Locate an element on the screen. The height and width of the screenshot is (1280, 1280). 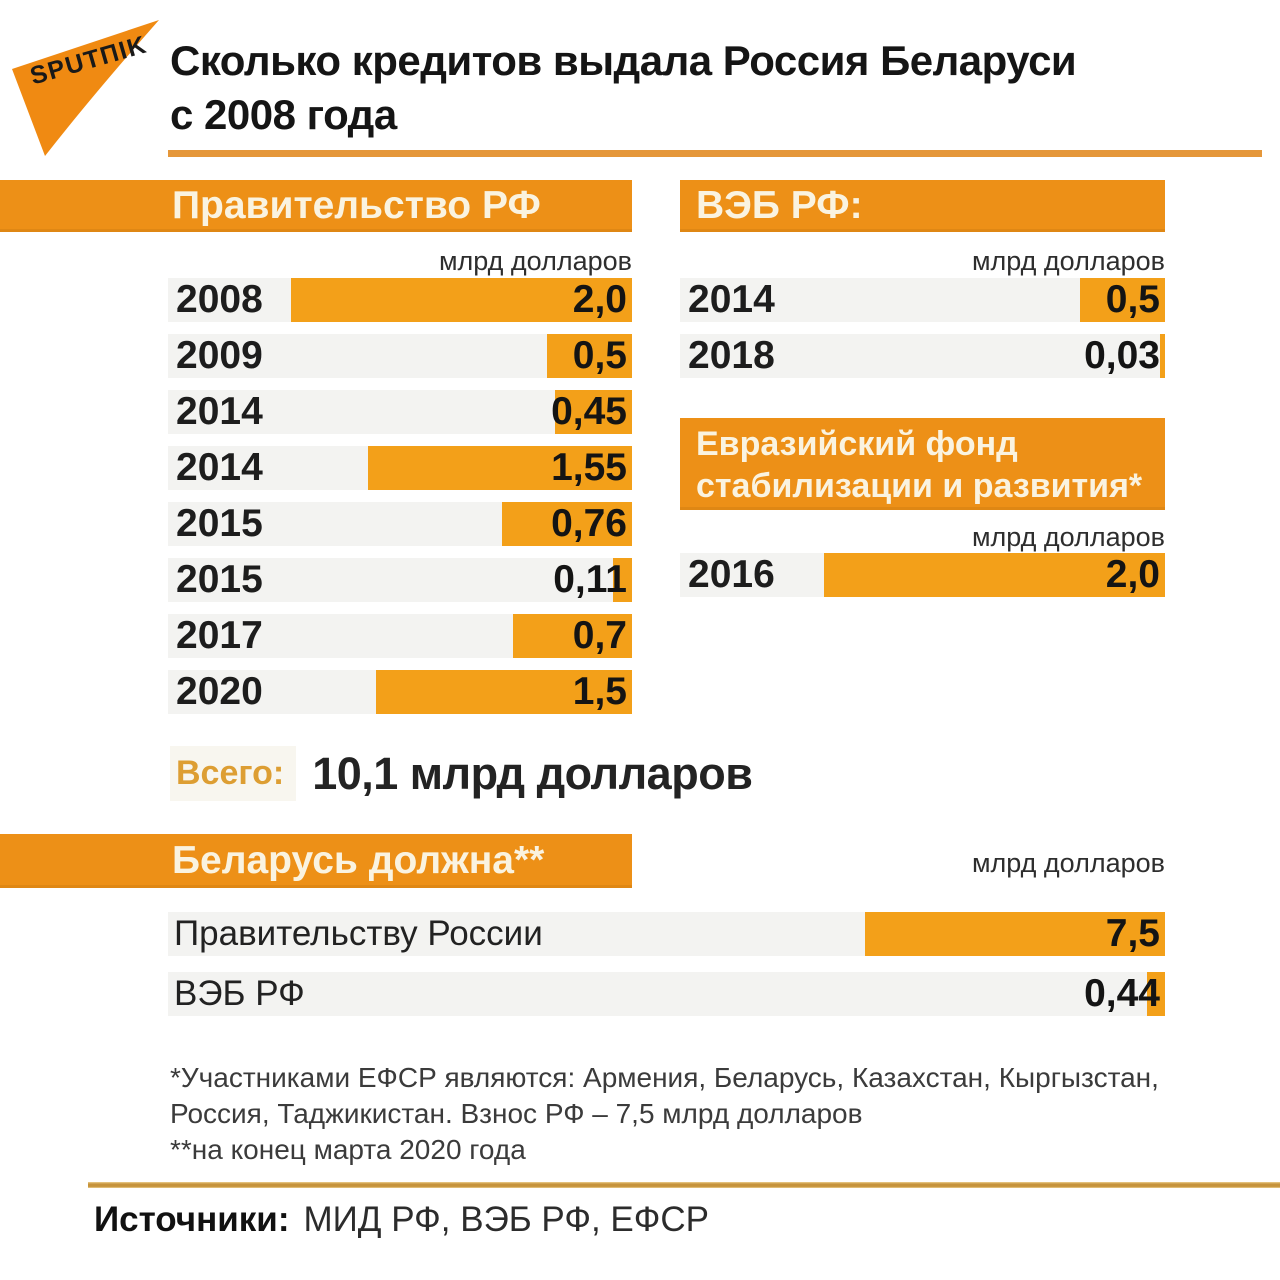
row-label: 2018 is located at coordinates (731, 355).